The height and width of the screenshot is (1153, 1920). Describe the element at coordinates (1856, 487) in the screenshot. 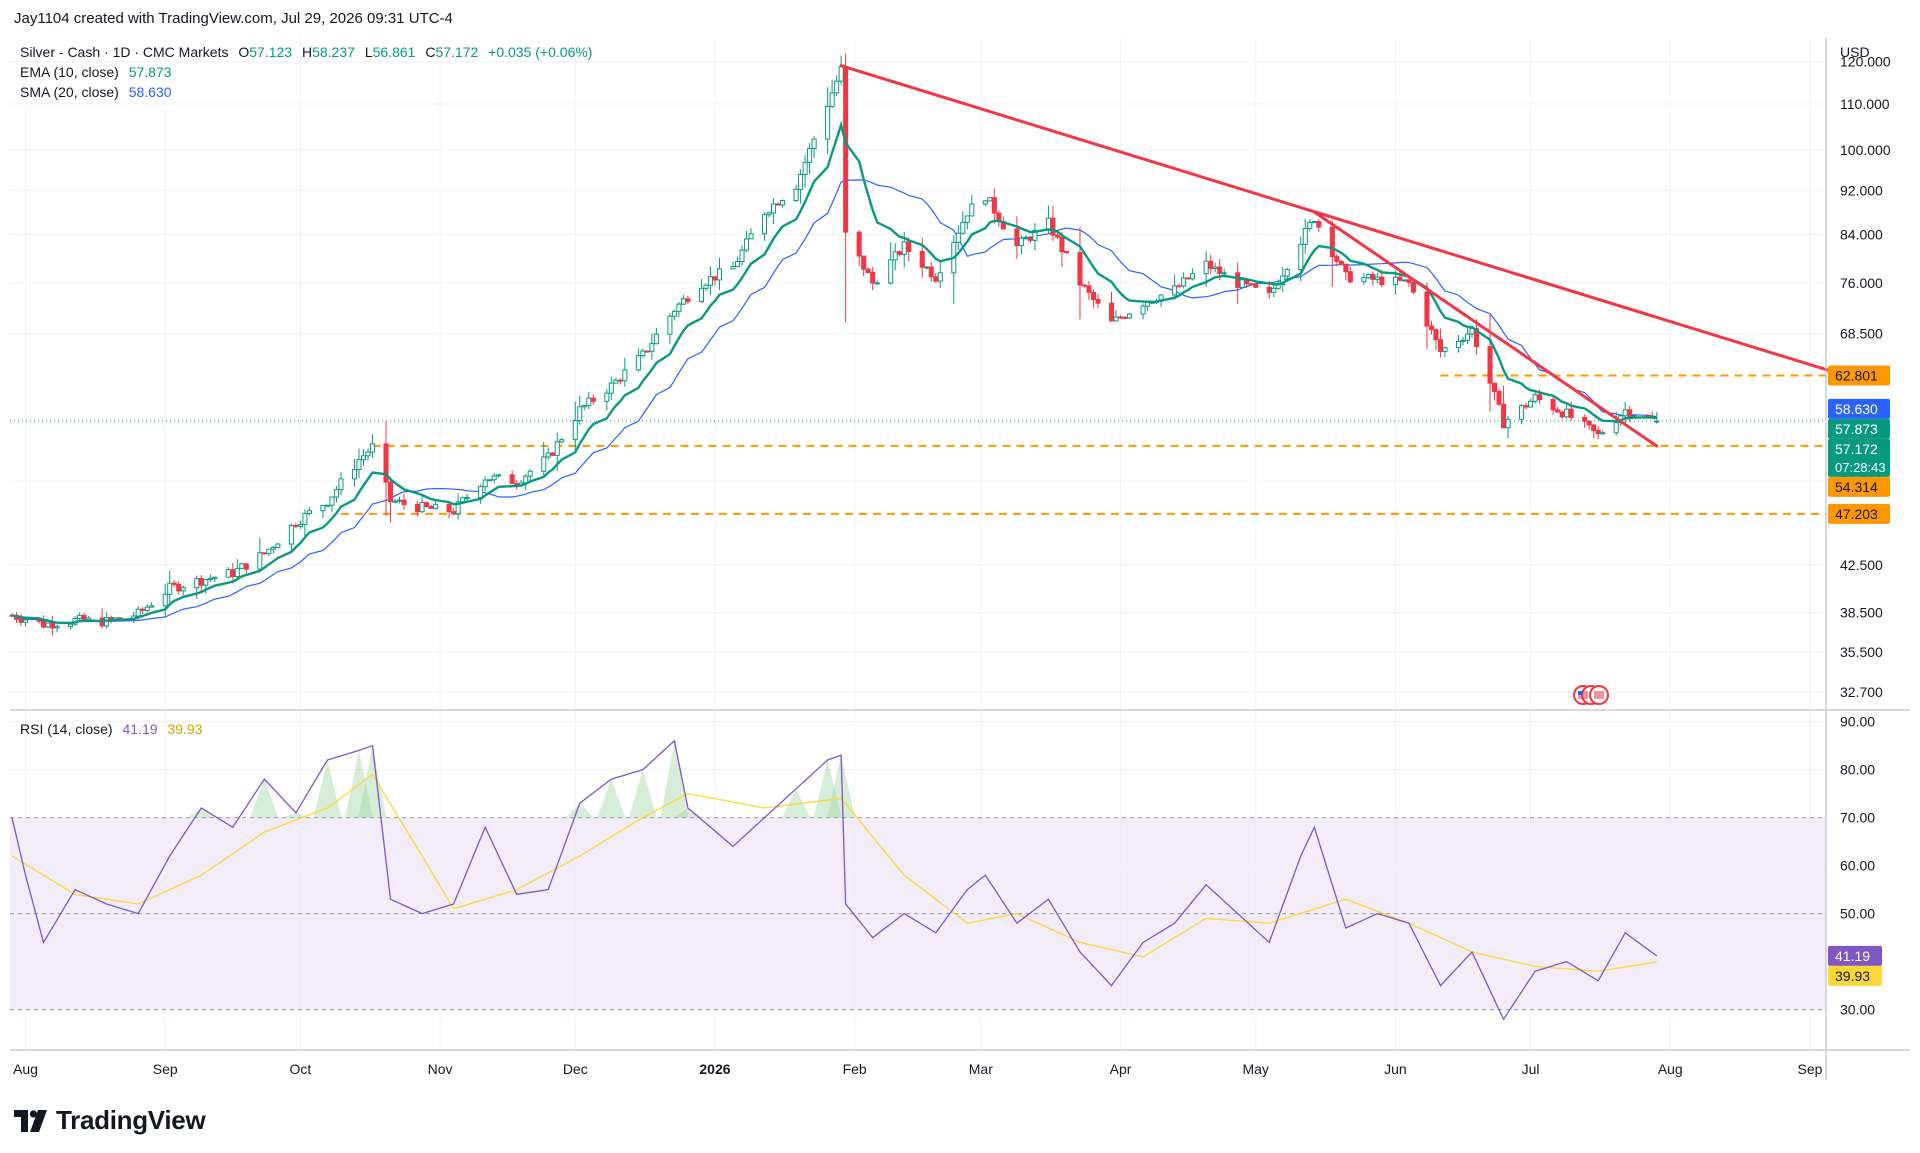

I see `price-label-text: 54.314` at that location.